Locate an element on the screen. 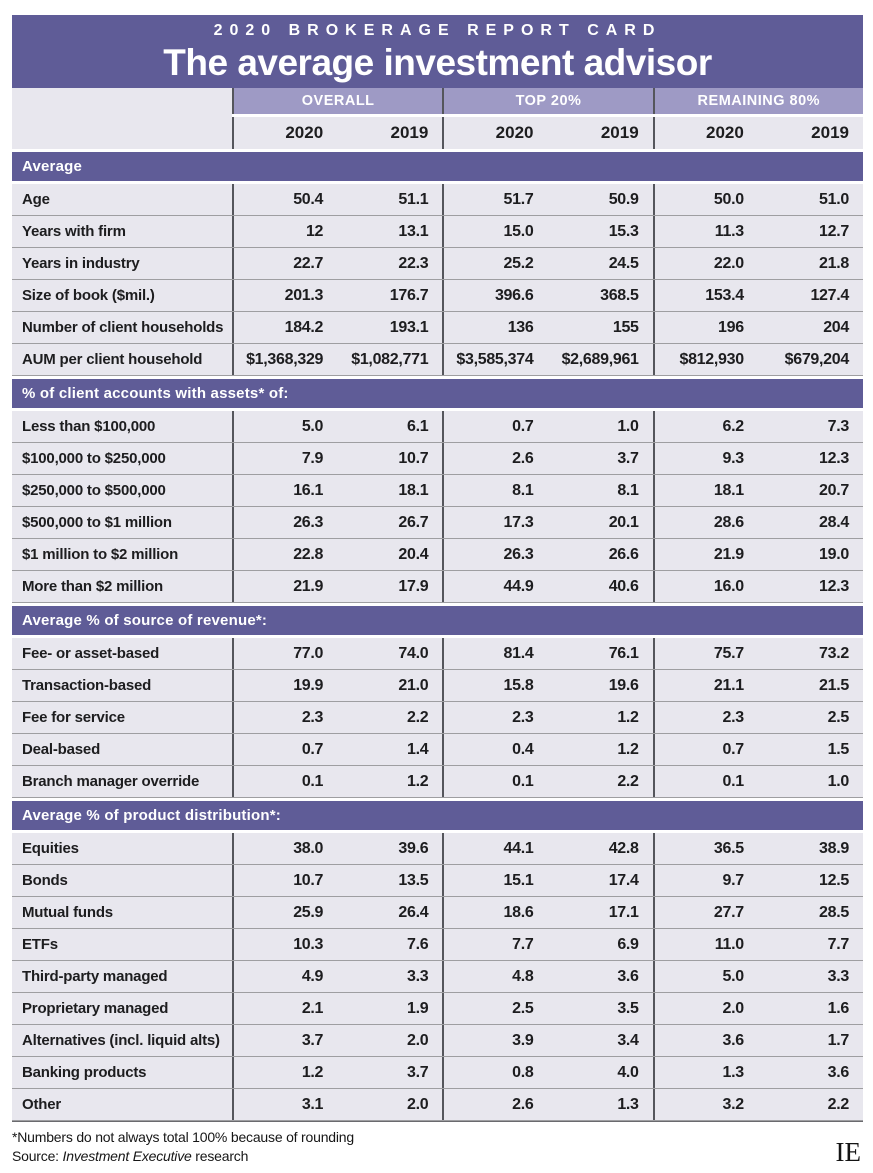 The image size is (873, 1173). table-row: Other 3.1 2.0 2.6 1.3 3.2 2.2 is located at coordinates (437, 1105).